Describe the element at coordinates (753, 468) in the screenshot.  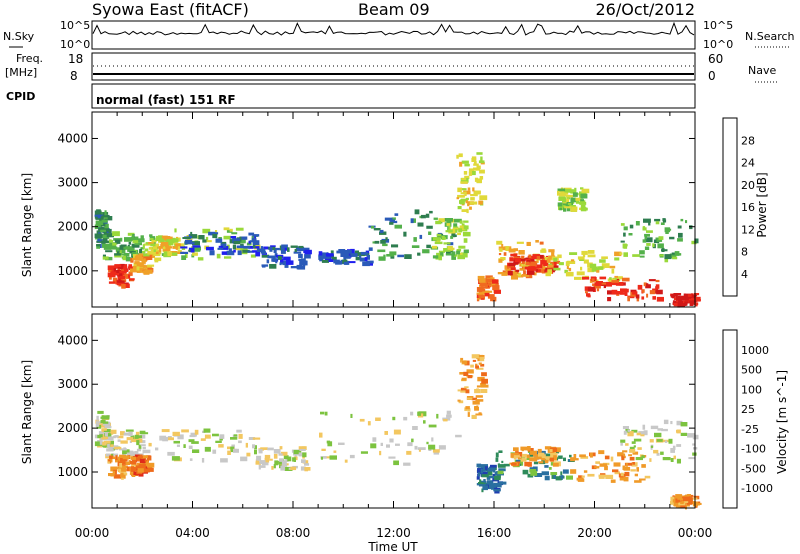
I see `colorbar-tick: -500` at that location.